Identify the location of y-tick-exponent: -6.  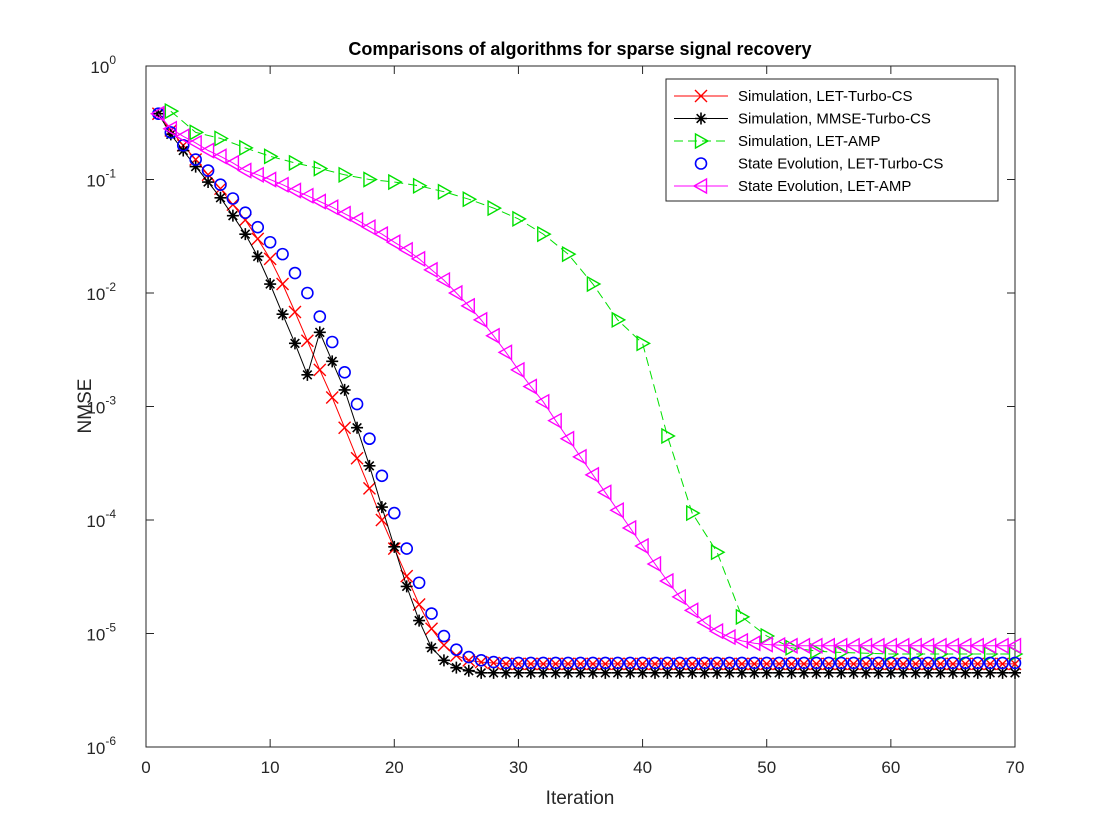
(110, 741).